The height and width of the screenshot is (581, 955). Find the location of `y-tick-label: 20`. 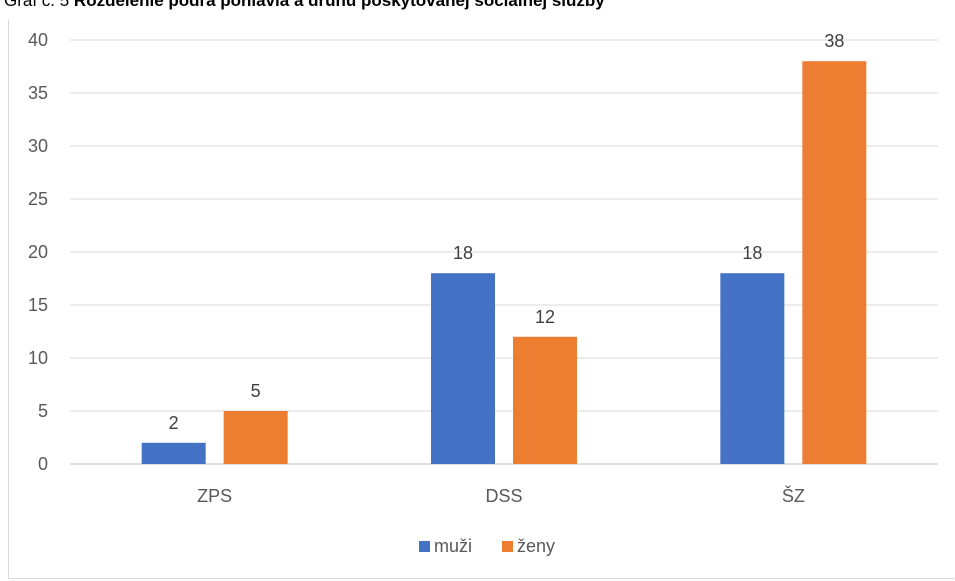

y-tick-label: 20 is located at coordinates (38, 252).